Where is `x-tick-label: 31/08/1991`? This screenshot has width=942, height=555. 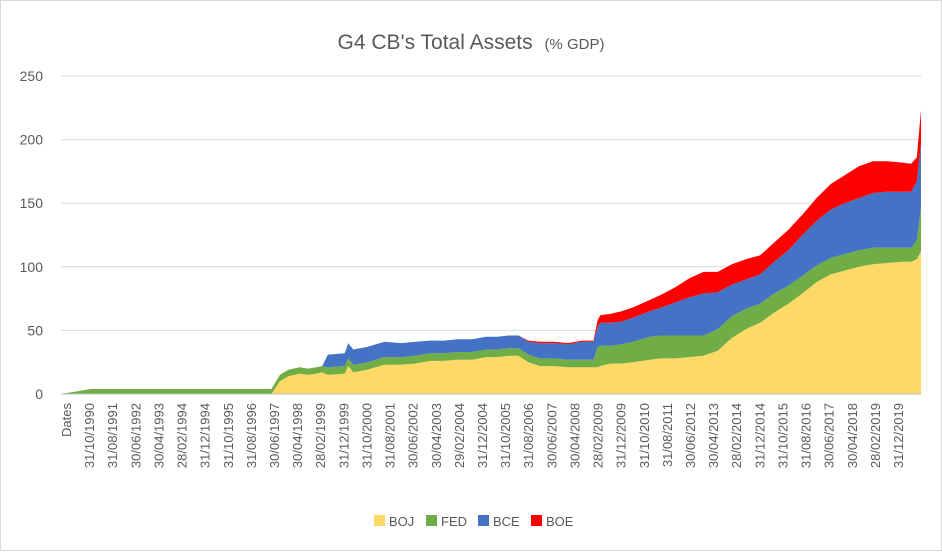 x-tick-label: 31/08/1991 is located at coordinates (112, 435).